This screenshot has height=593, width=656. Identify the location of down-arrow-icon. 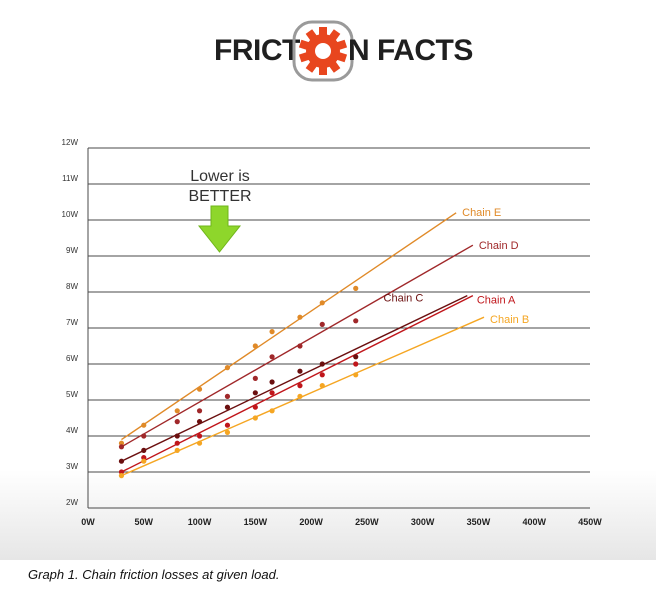
(219, 229).